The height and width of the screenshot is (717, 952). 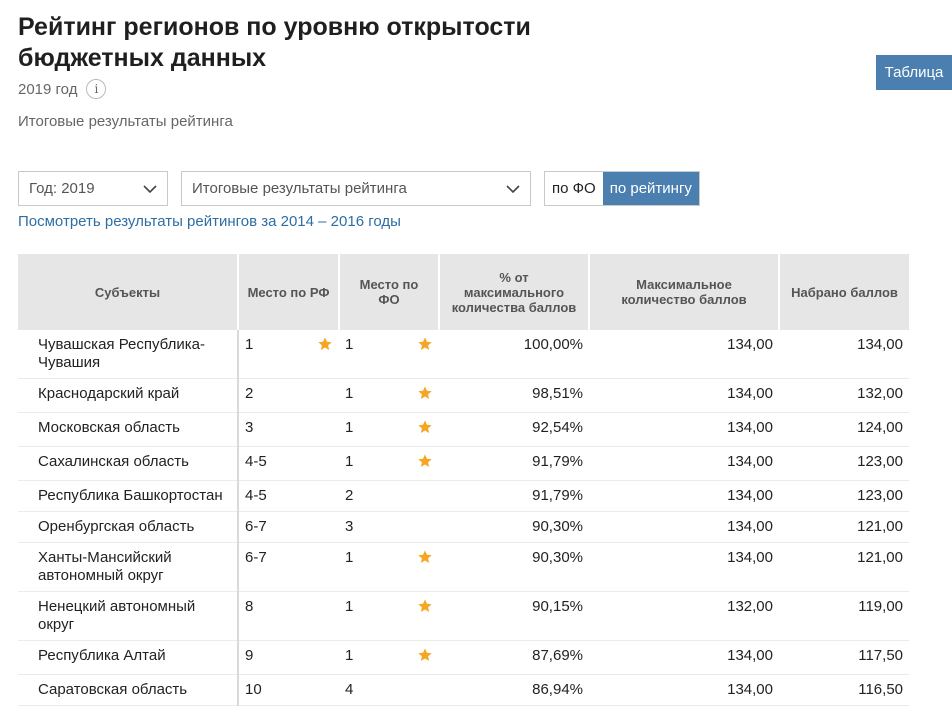 What do you see at coordinates (249, 655) in the screenshot?
I see `rank-rf-value: 9` at bounding box center [249, 655].